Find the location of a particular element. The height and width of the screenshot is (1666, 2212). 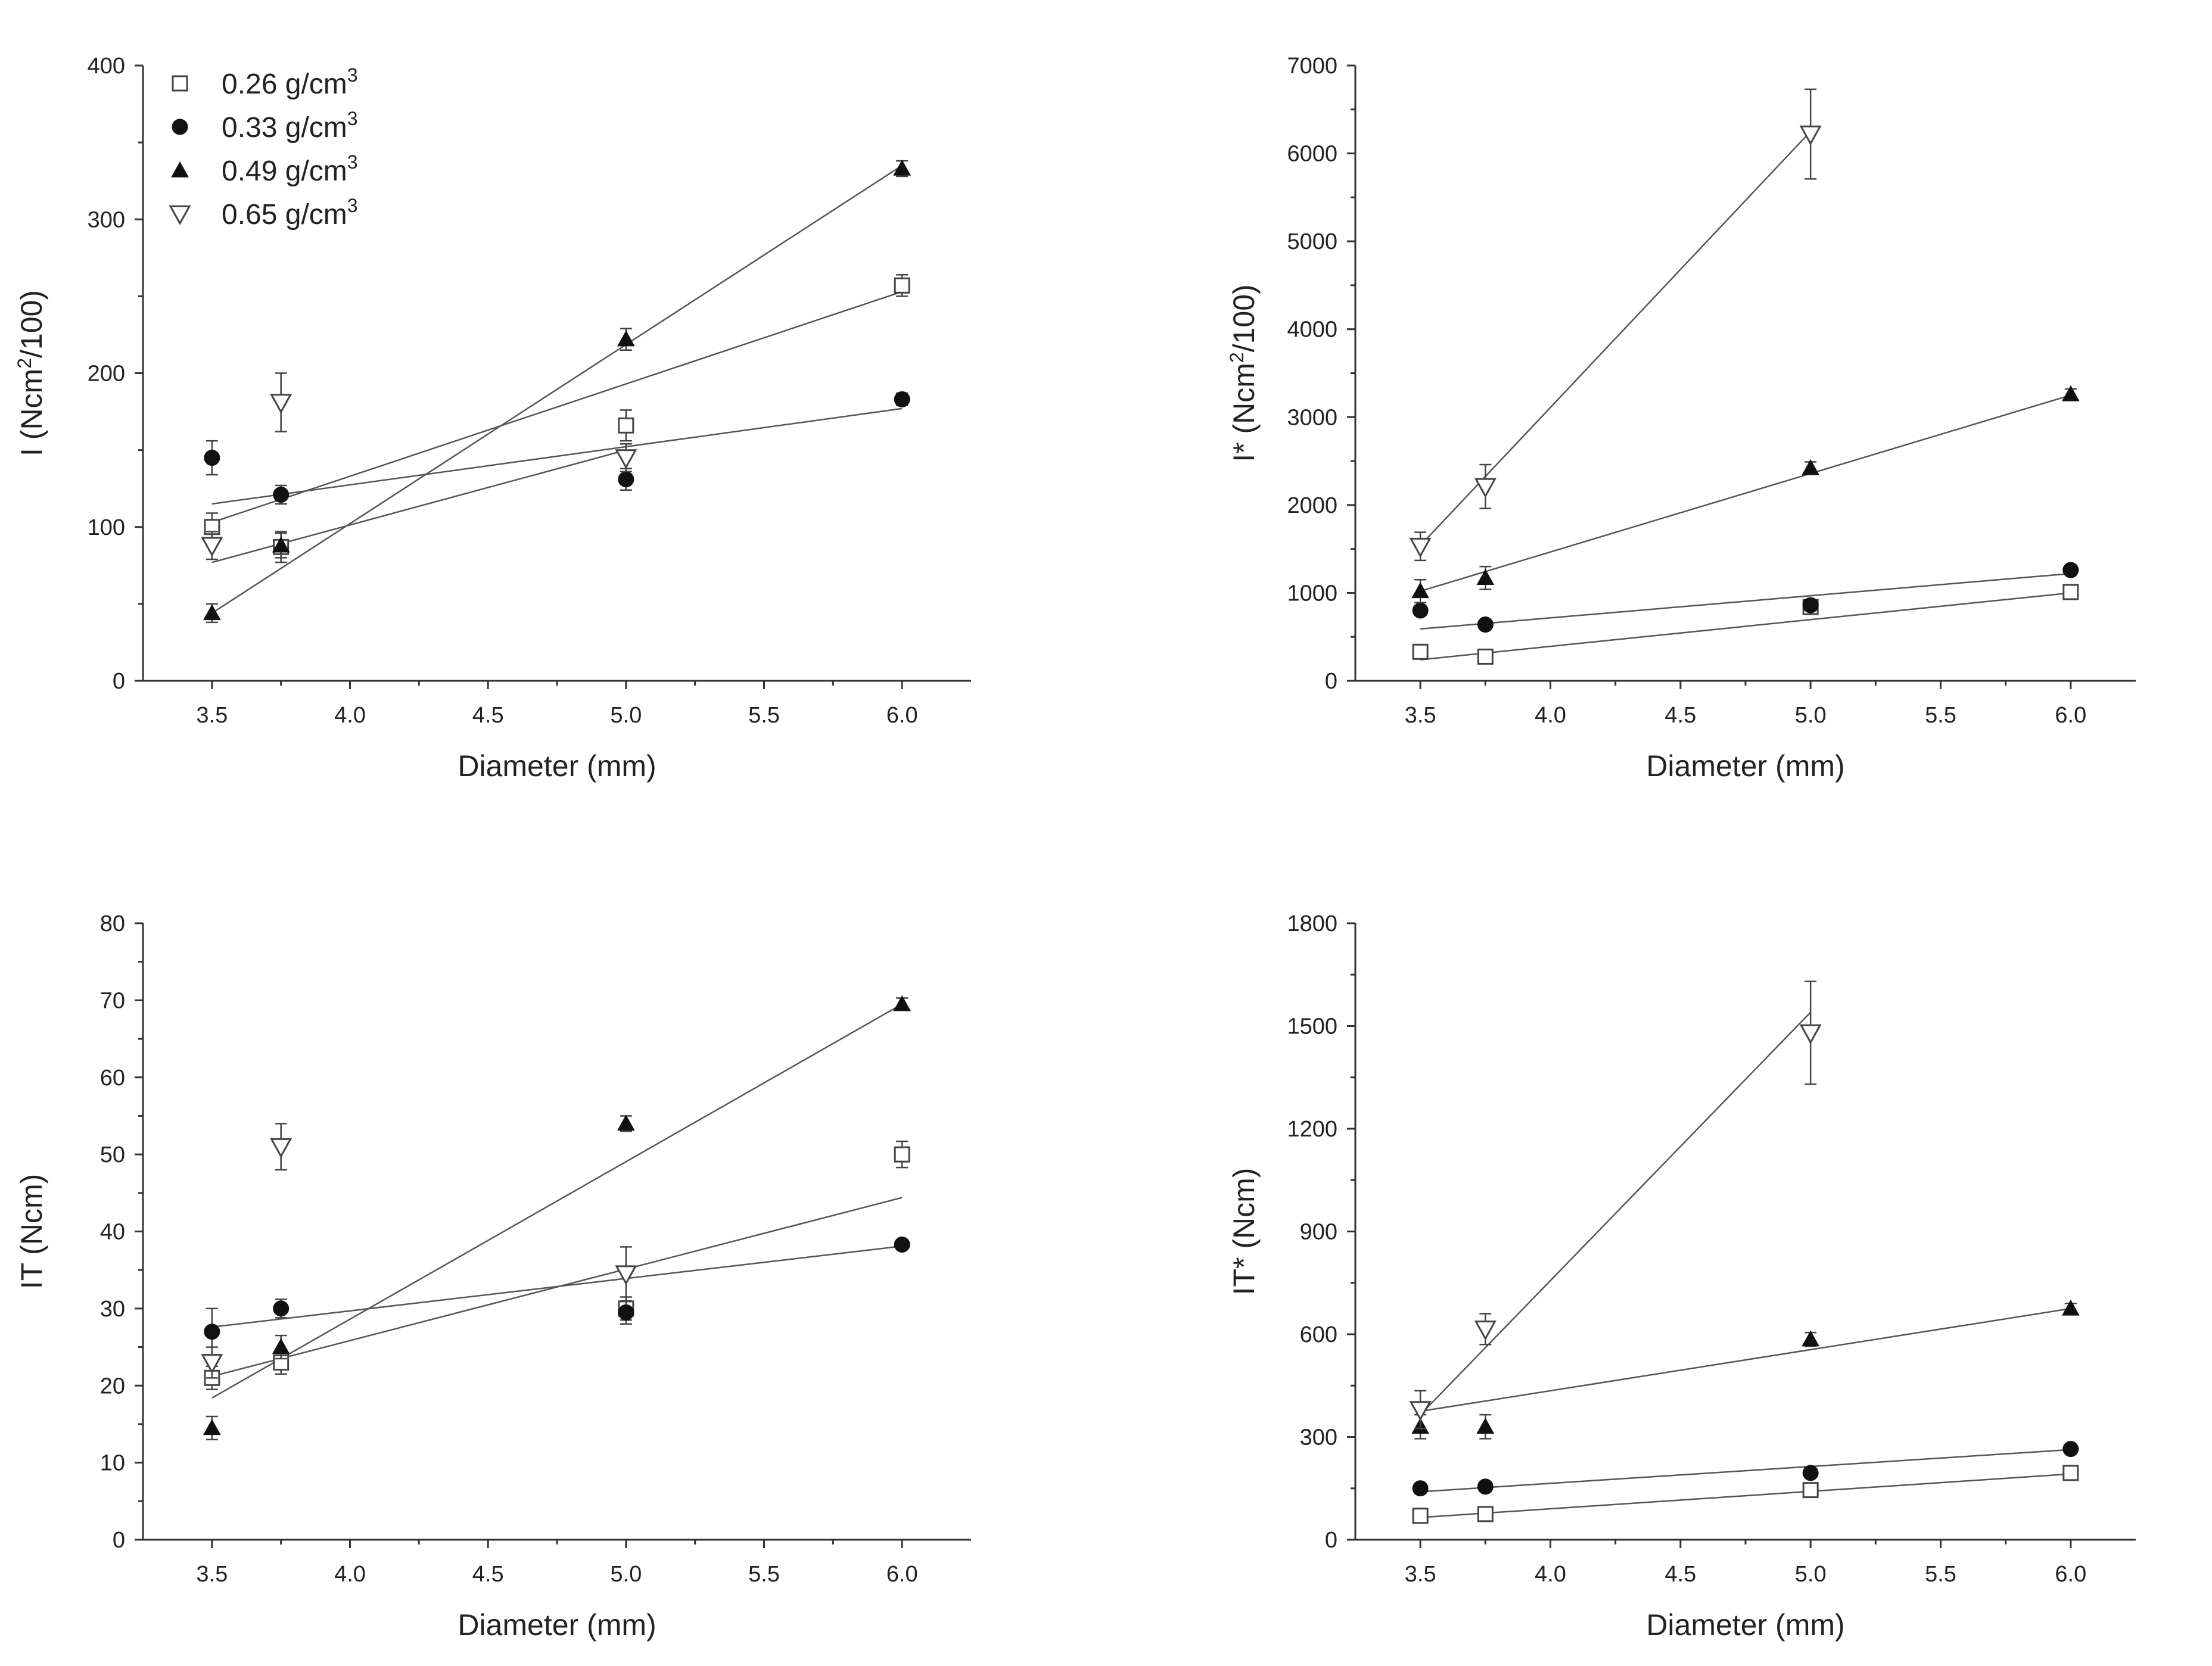

y-tick-label: 3000 is located at coordinates (1312, 417).